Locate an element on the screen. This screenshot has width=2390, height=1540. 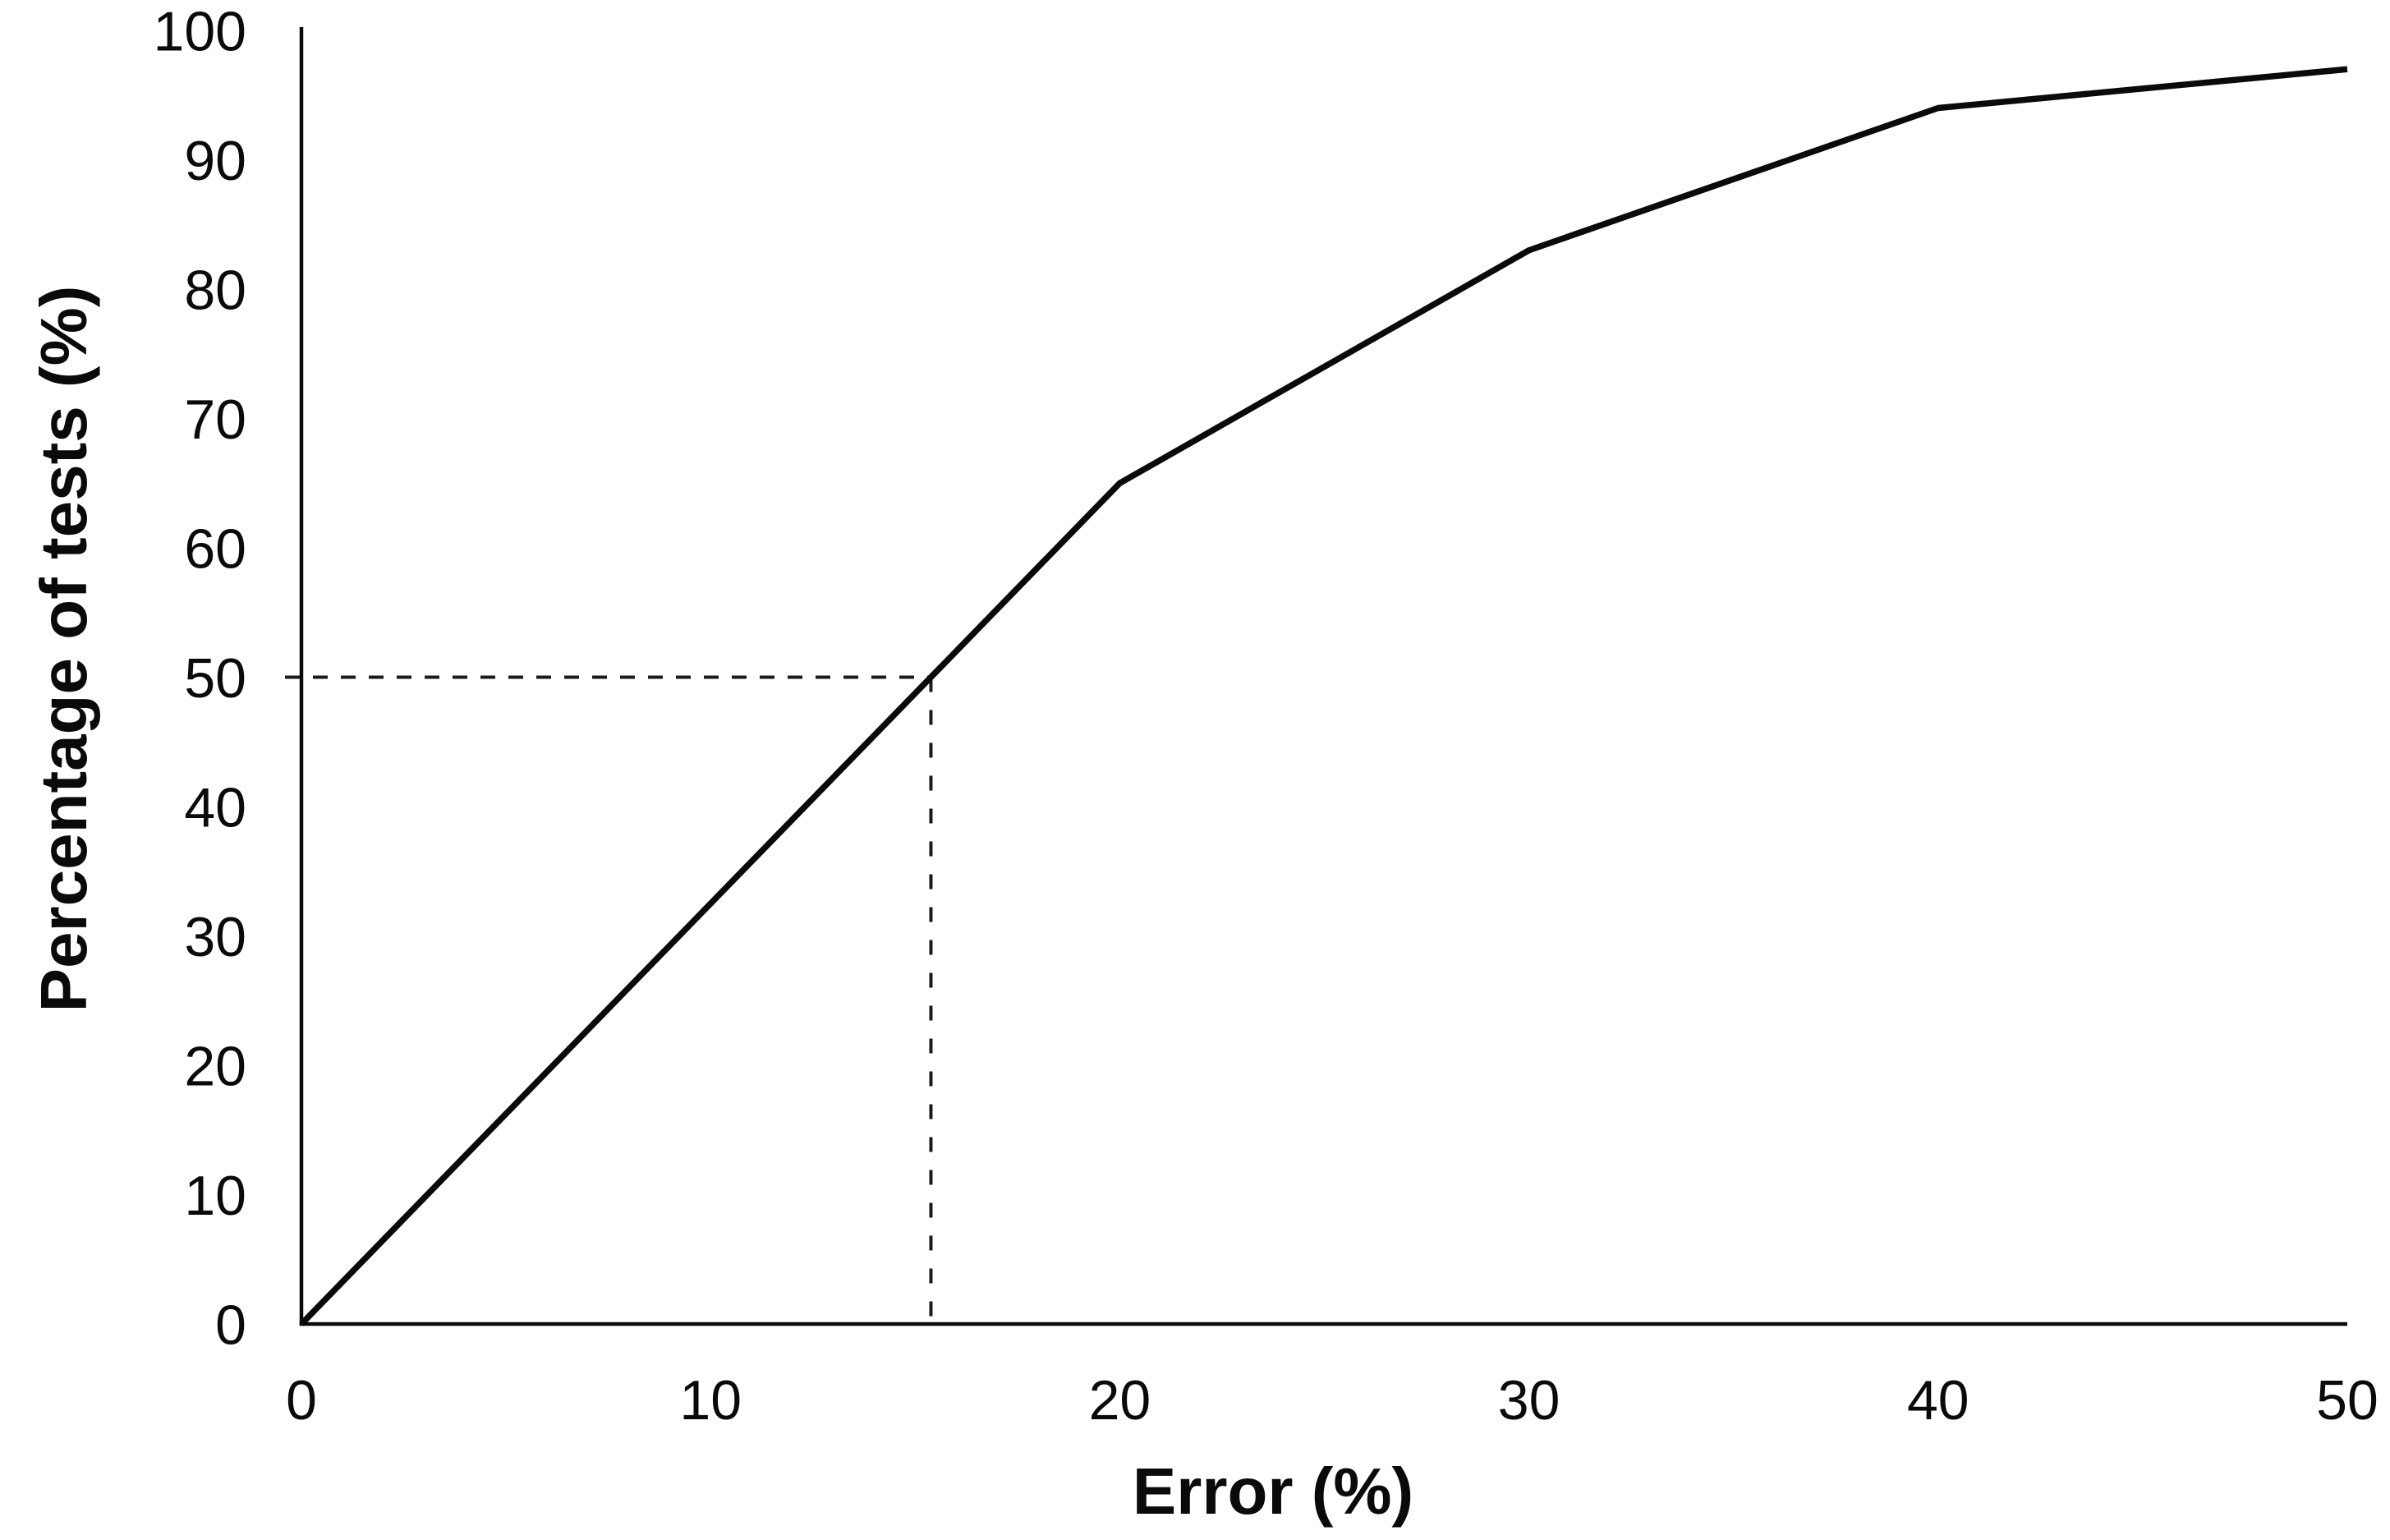
y-tick-label: 80 is located at coordinates (215, 290).